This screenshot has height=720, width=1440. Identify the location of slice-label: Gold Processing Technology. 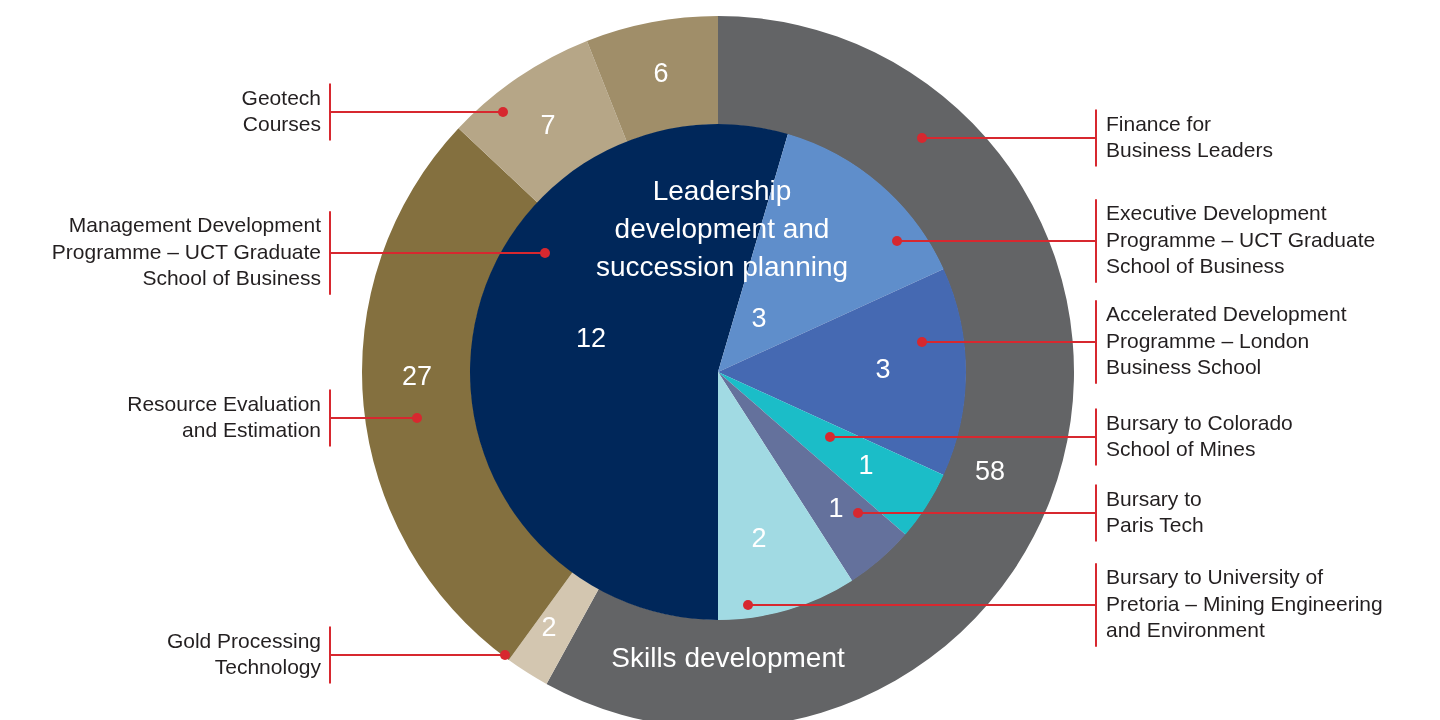
(244, 653).